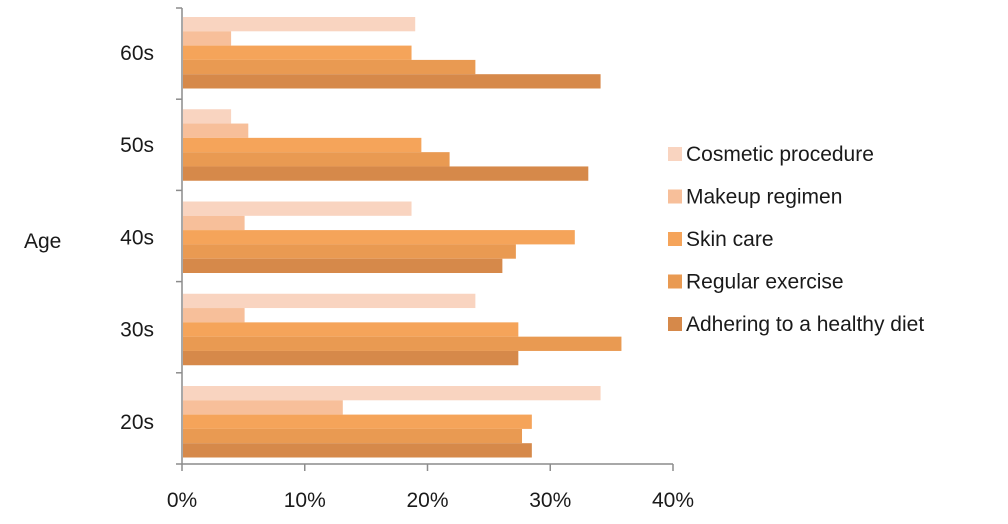 The height and width of the screenshot is (524, 1008). I want to click on bar-20s-regular-exercise, so click(353, 436).